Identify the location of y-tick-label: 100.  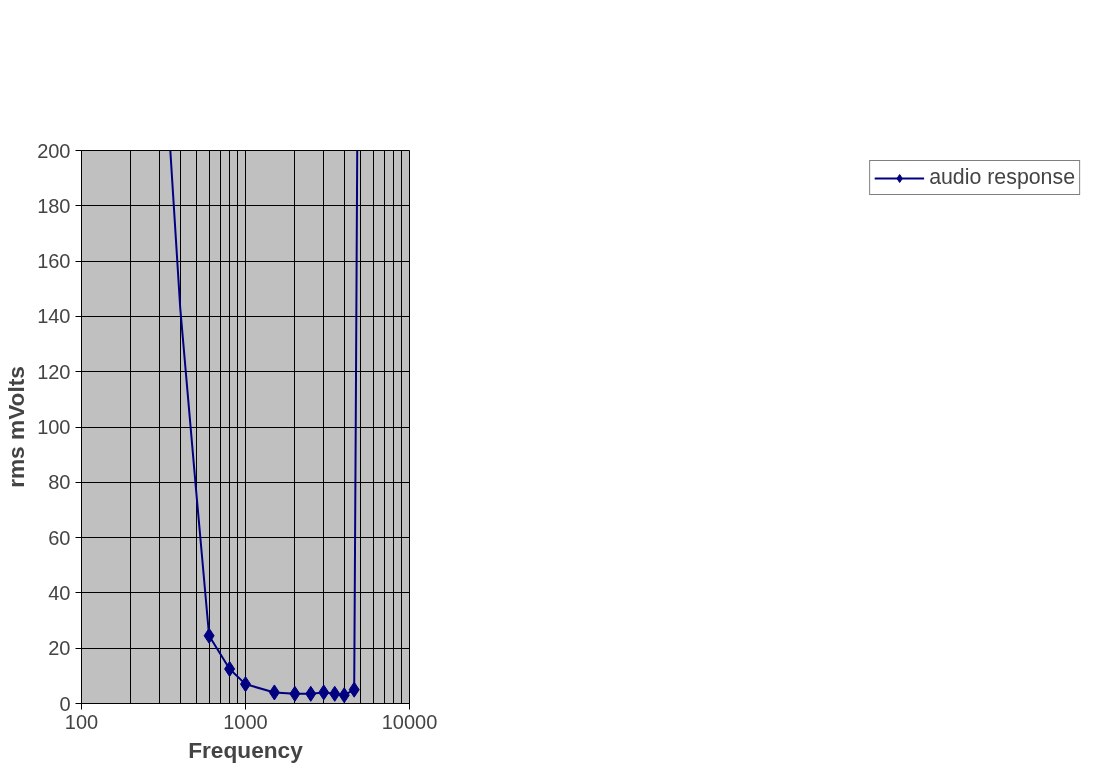
(54, 427).